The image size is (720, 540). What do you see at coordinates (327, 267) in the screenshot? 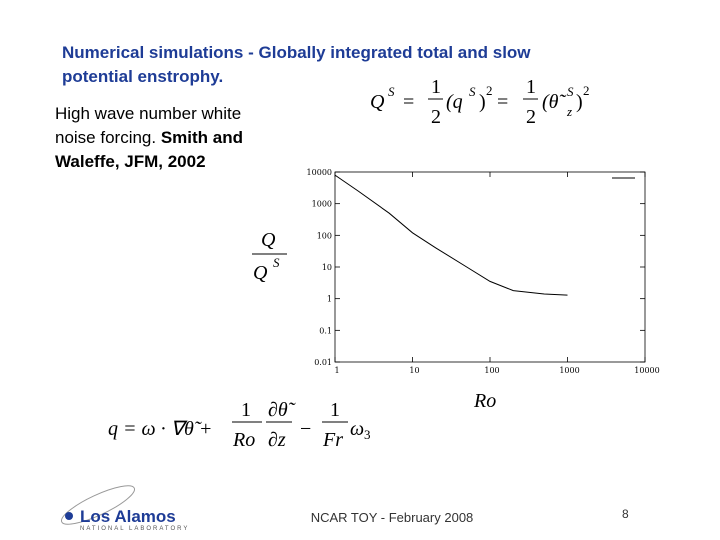
I see `y-tick-label: 10` at bounding box center [327, 267].